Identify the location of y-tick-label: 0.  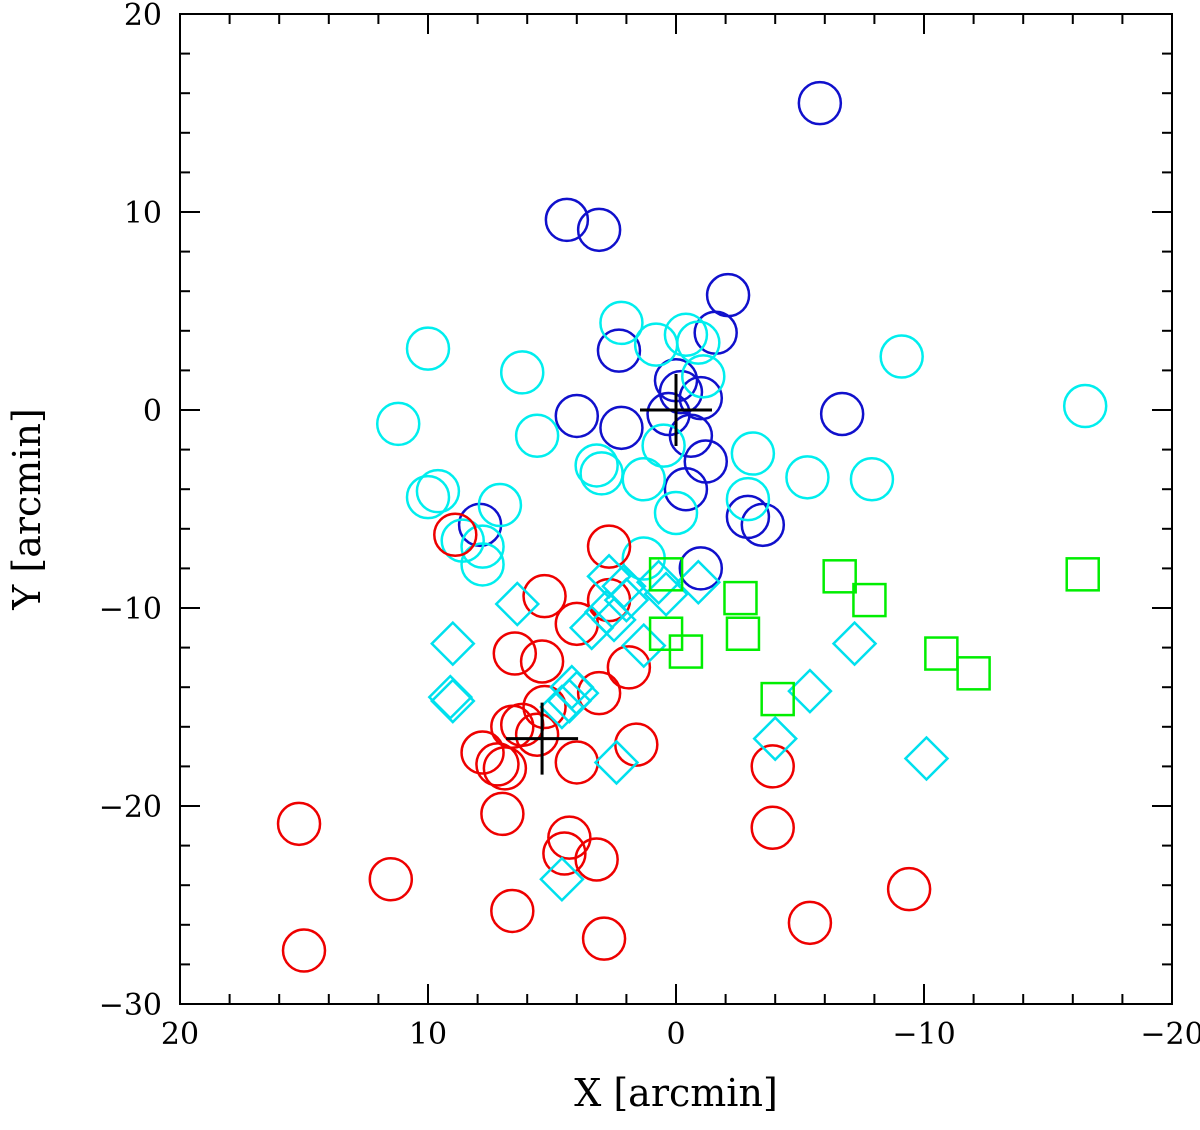
(152, 411).